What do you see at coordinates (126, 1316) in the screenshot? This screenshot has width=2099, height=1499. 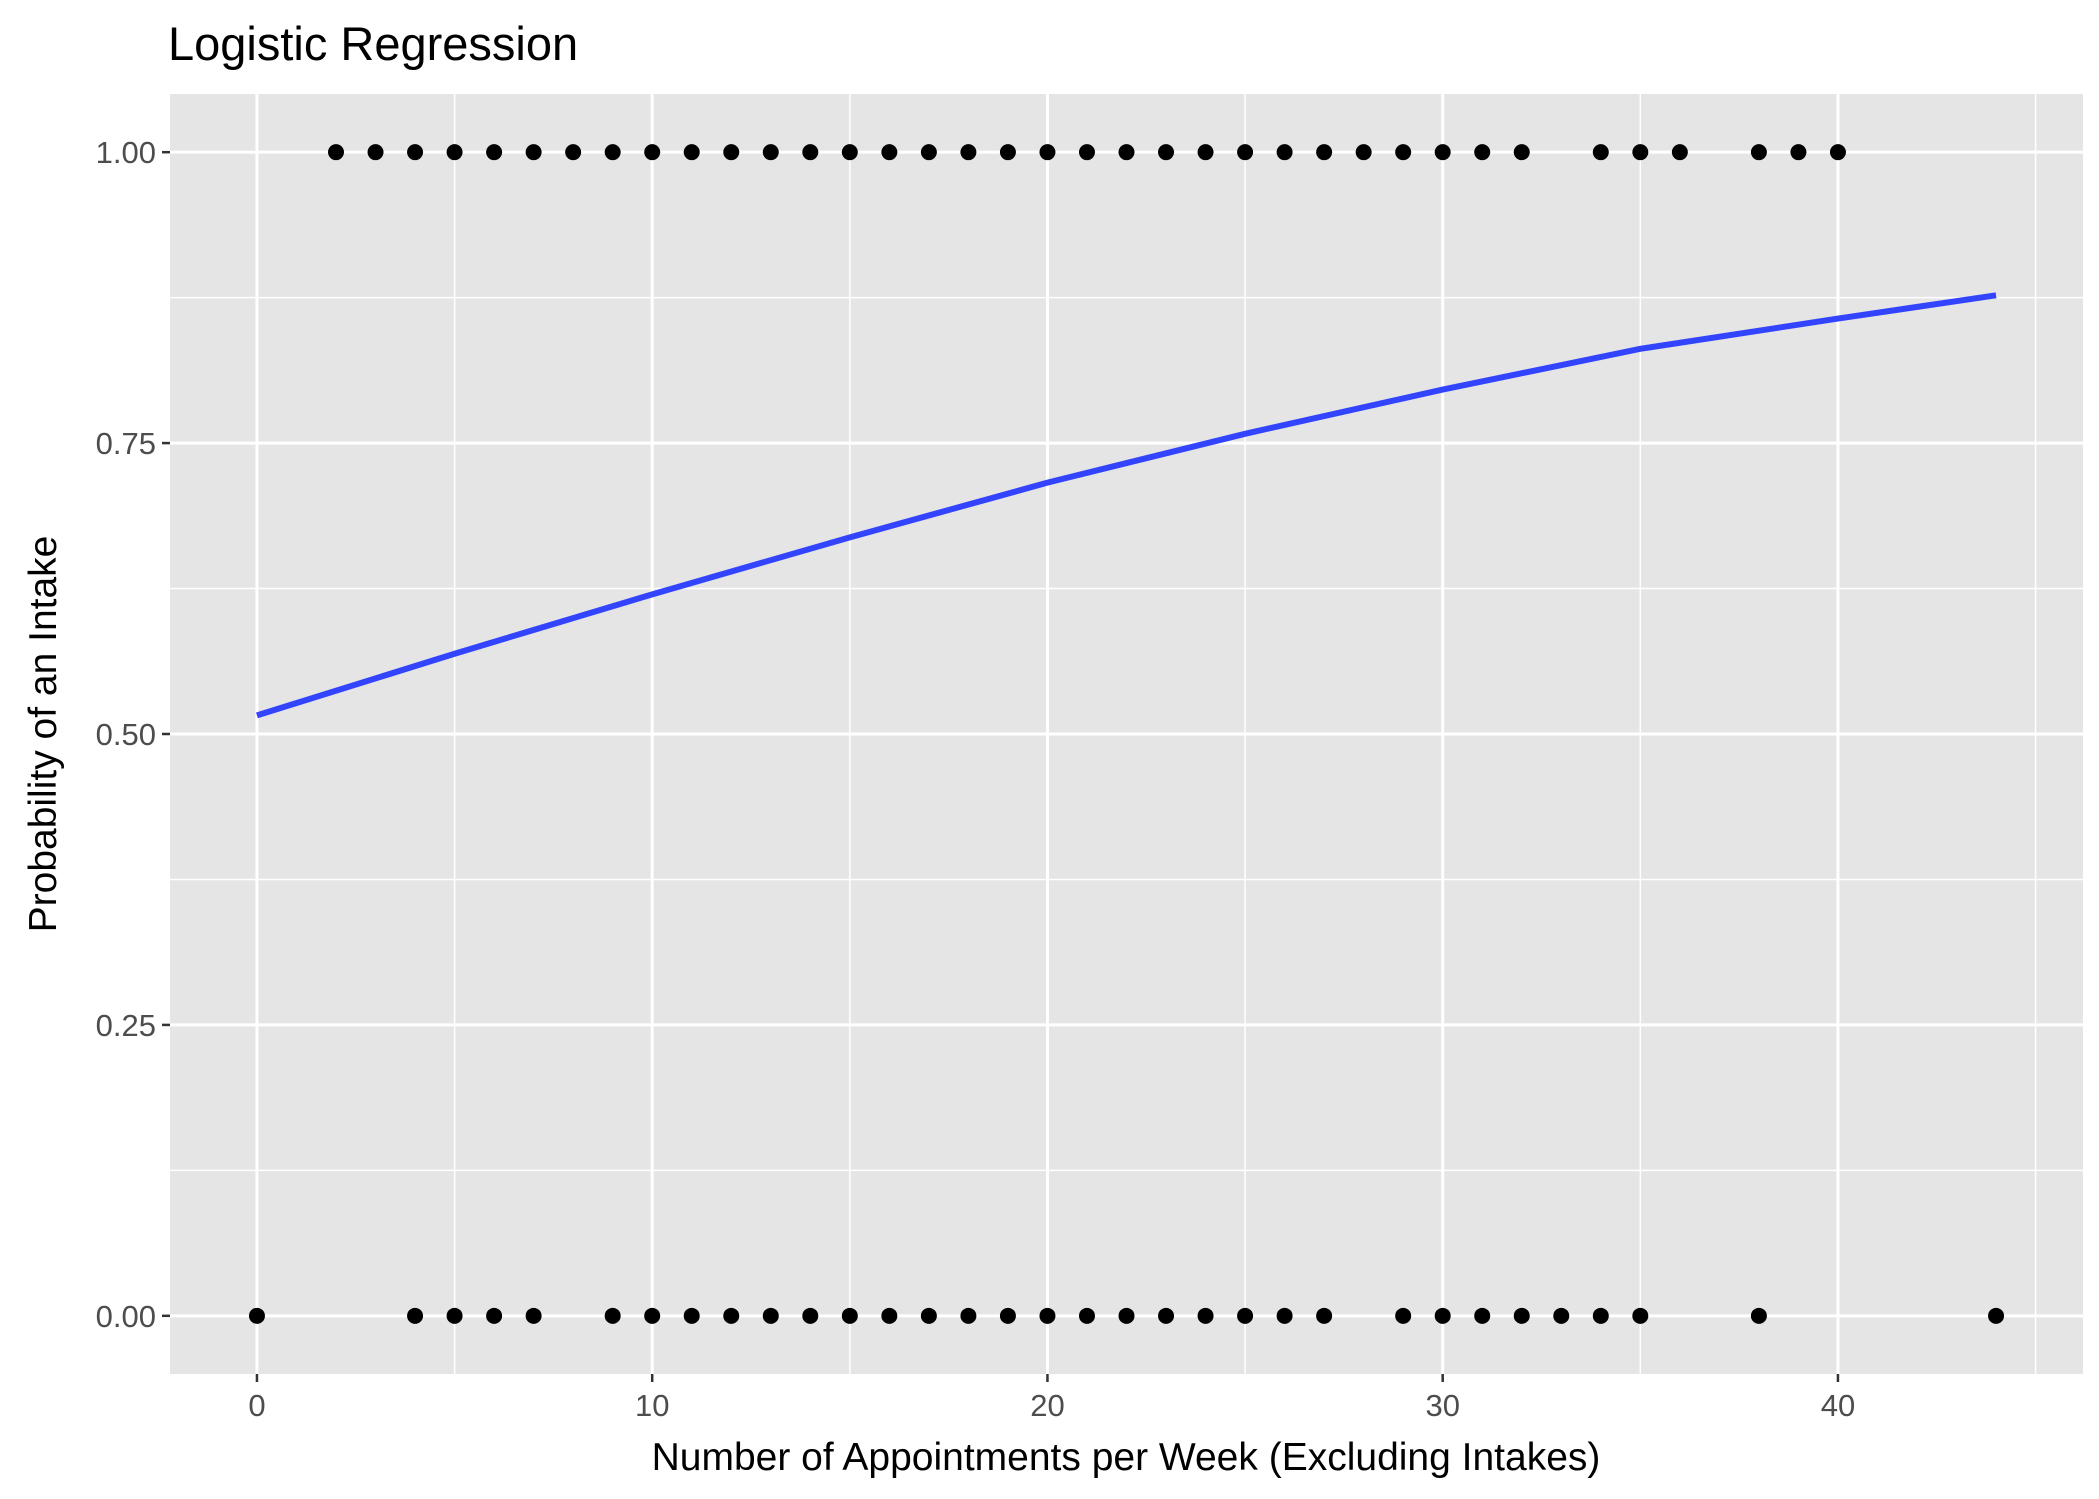 I see `y-tick-label: 0.00` at bounding box center [126, 1316].